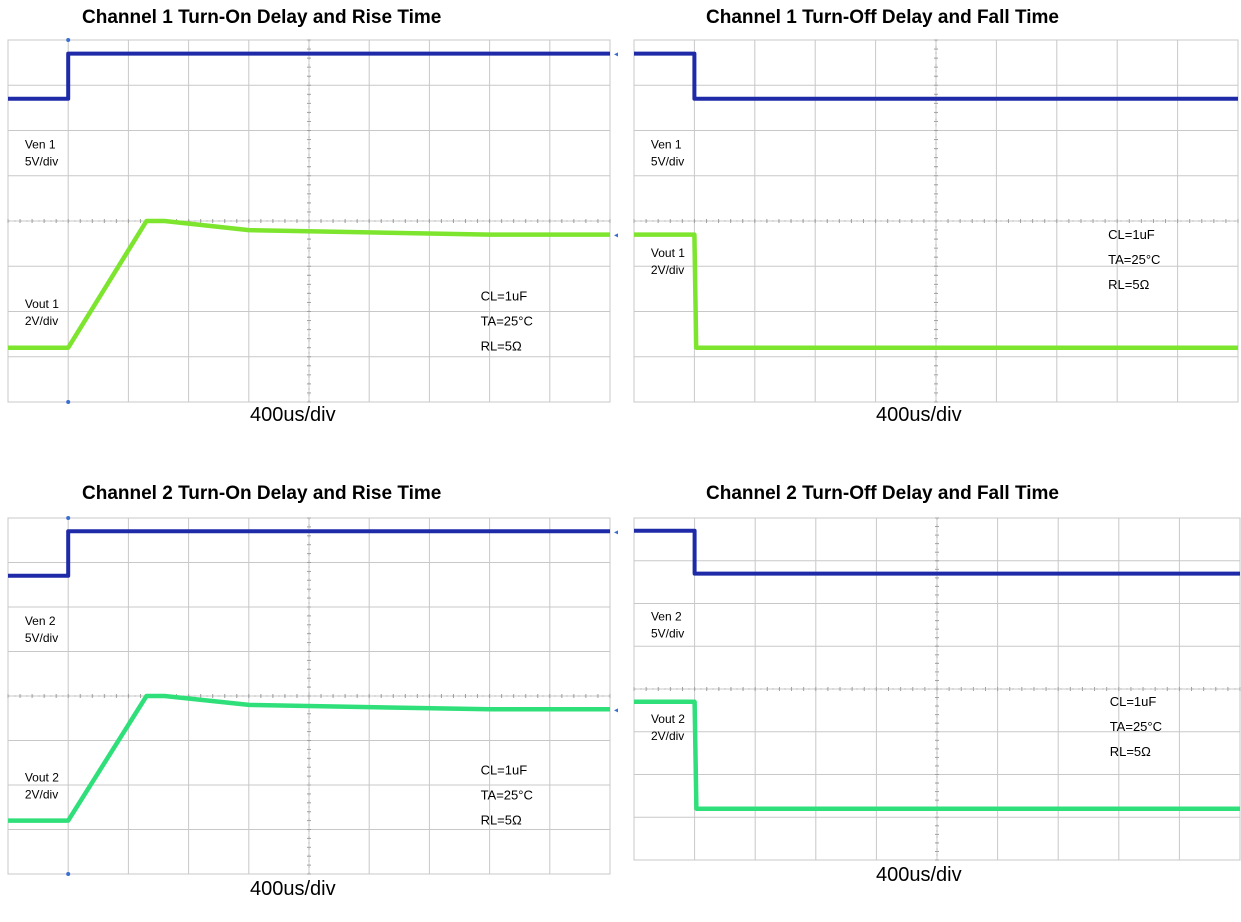  Describe the element at coordinates (262, 17) in the screenshot. I see `chart-title: Channel 1 Turn-On Delay and Rise Time` at that location.